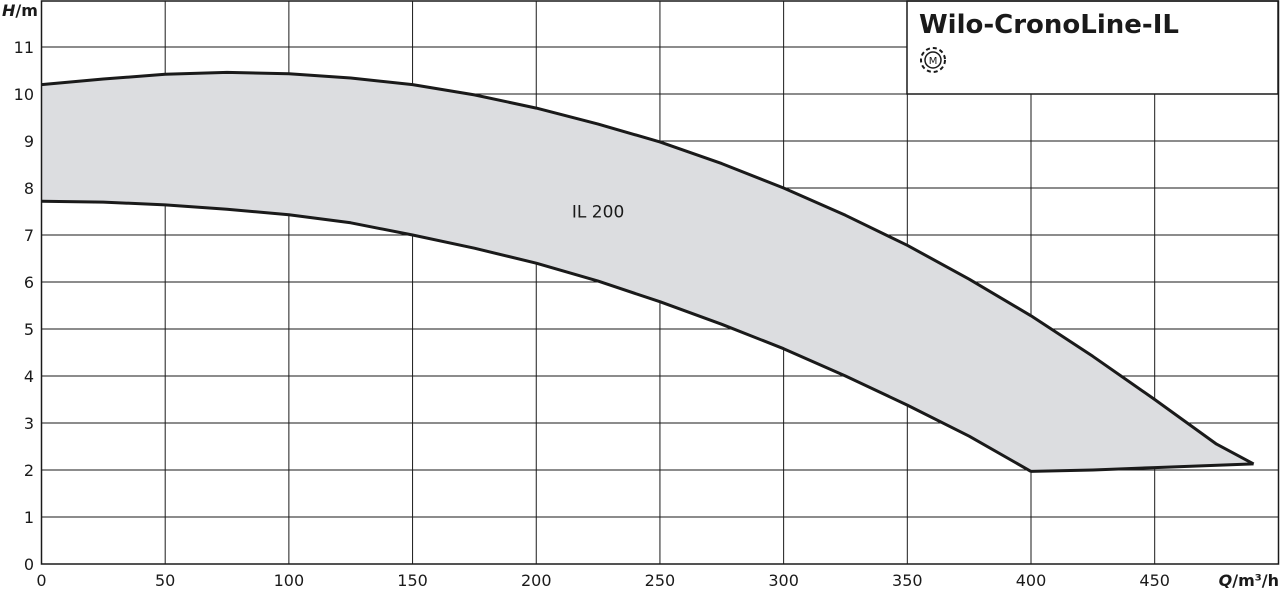 The image size is (1280, 593). Describe the element at coordinates (783, 580) in the screenshot. I see `x-tick-label: 300` at that location.